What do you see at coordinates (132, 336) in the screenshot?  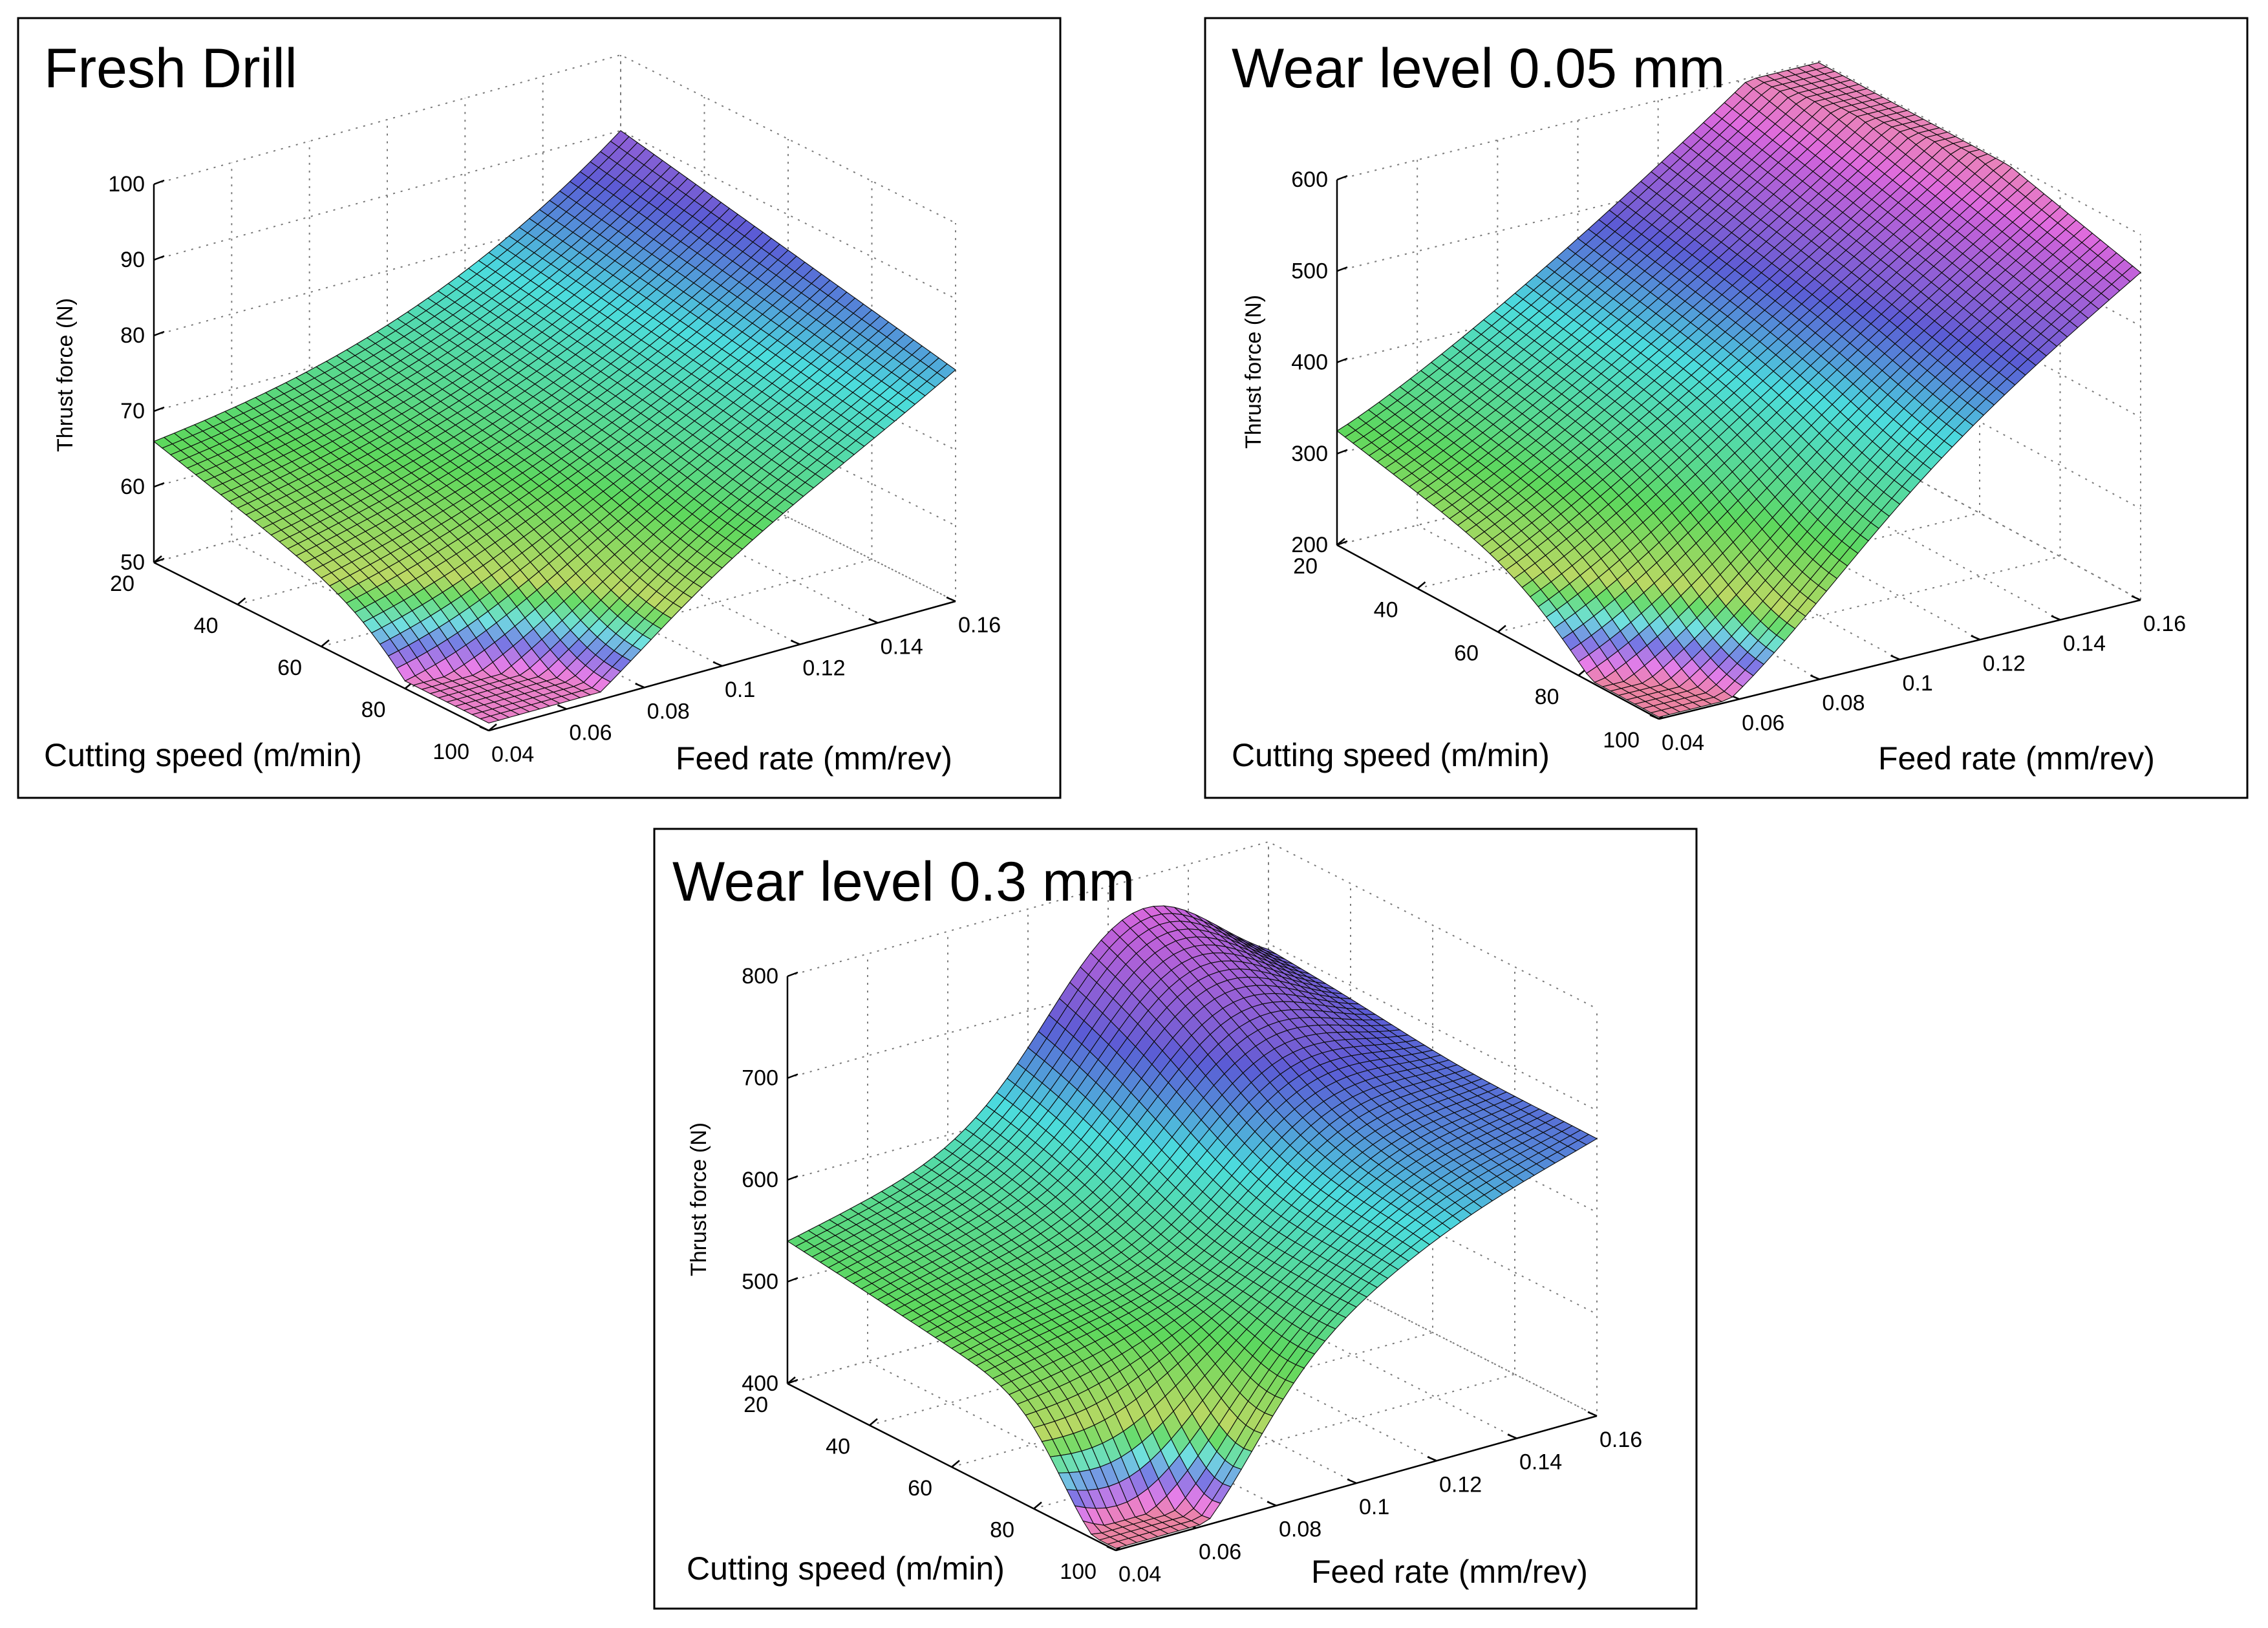 I see `z-tick-label: 80` at bounding box center [132, 336].